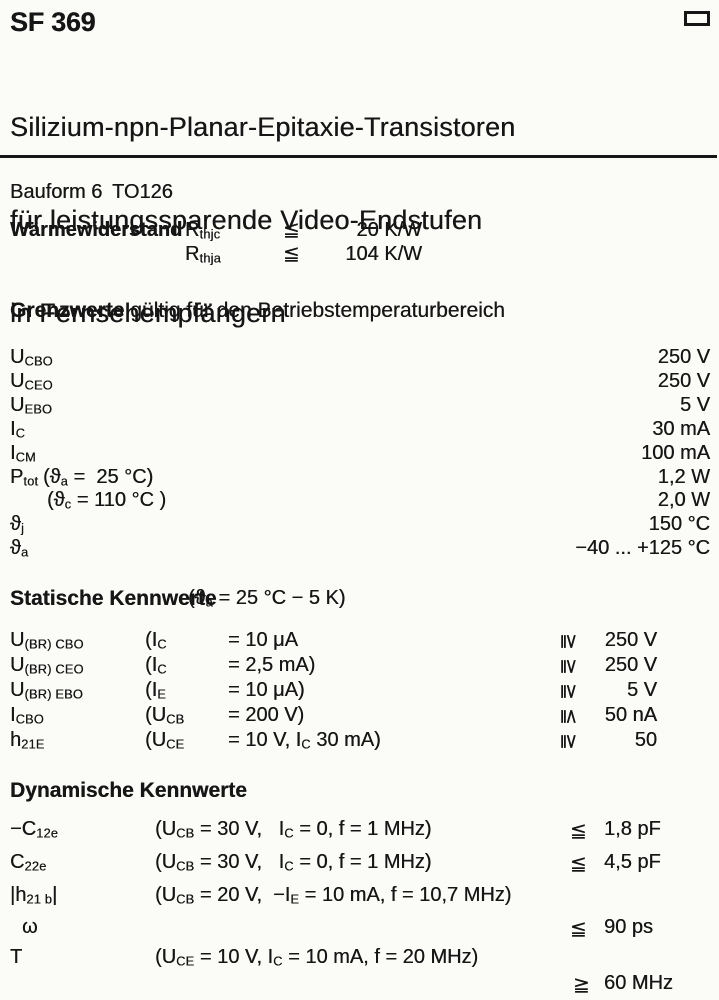 Image resolution: width=719 pixels, height=1000 pixels. Describe the element at coordinates (359, 359) in the screenshot. I see `spec-row: UCBO 250 V` at that location.